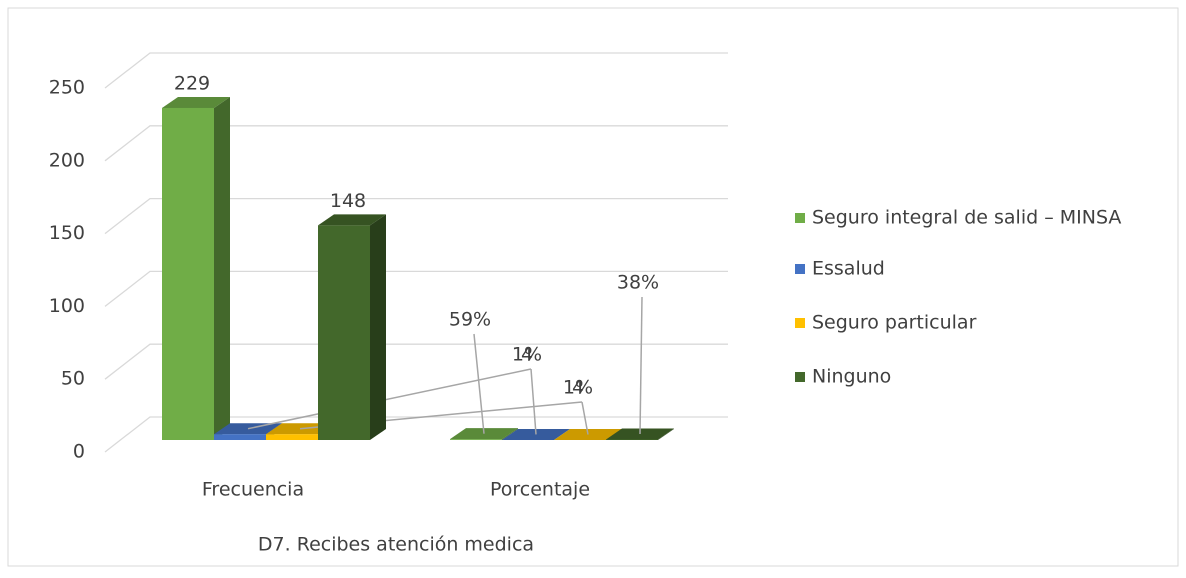 The height and width of the screenshot is (578, 1186). What do you see at coordinates (67, 160) in the screenshot?
I see `y-tick-label: 200` at bounding box center [67, 160].